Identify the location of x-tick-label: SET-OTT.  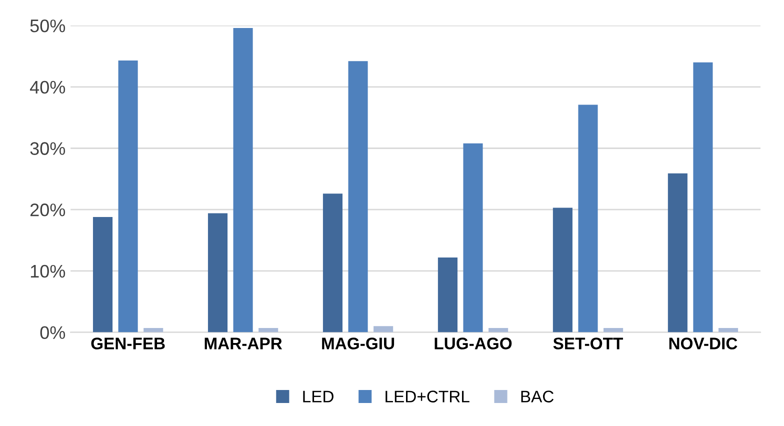
(588, 344).